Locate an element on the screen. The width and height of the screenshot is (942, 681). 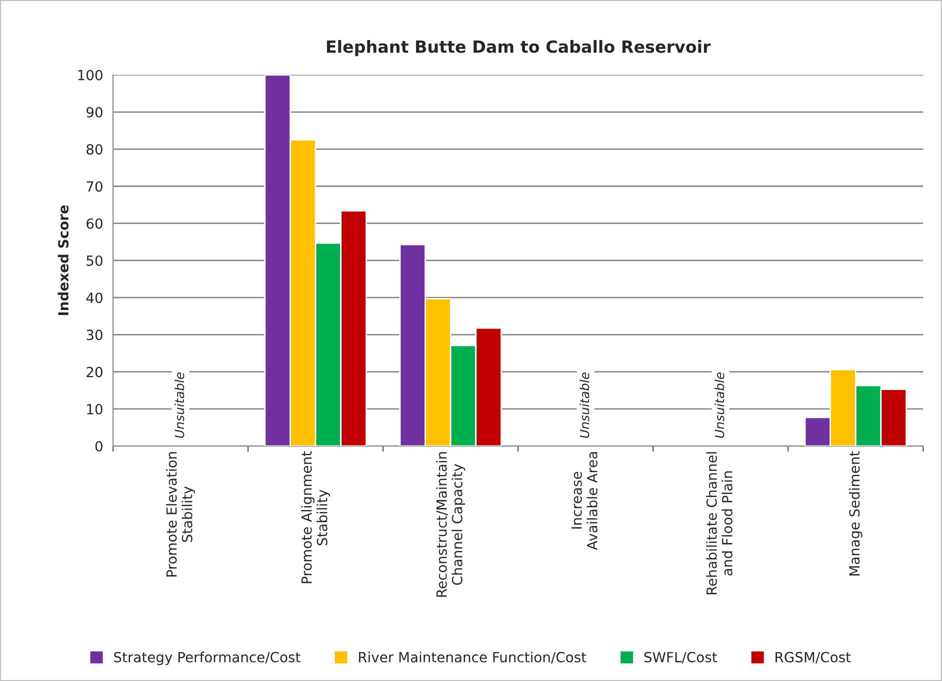
y-tick-label: 60 is located at coordinates (94, 223).